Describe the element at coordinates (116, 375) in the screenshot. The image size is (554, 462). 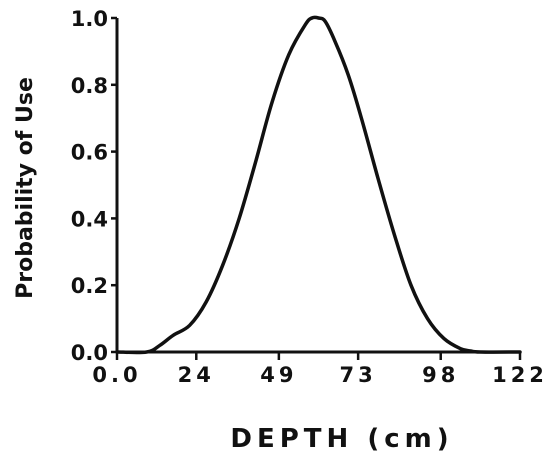
I see `x-tick-label: 0.0` at that location.